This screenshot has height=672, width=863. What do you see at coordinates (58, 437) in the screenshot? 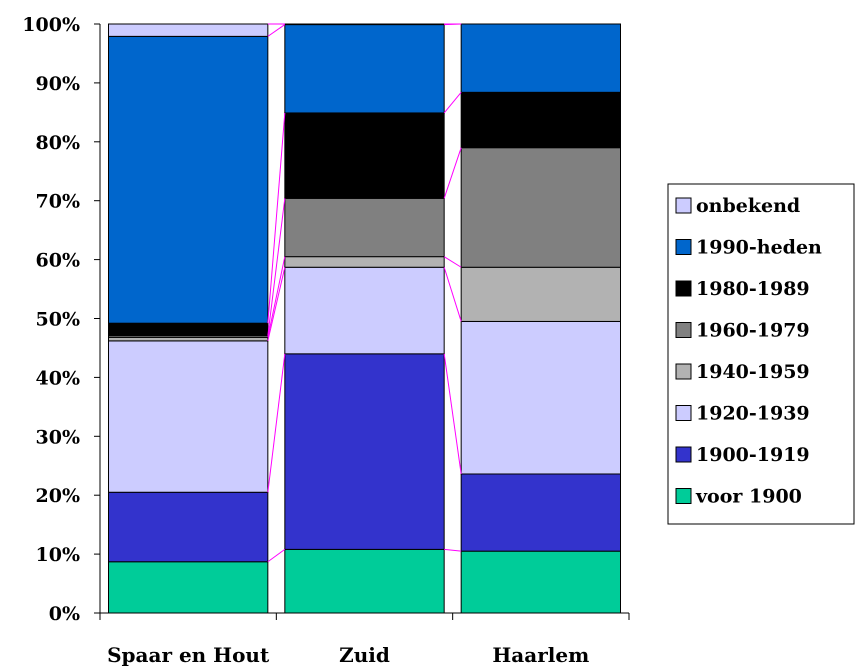
I see `y-tick-label: 30%` at bounding box center [58, 437].